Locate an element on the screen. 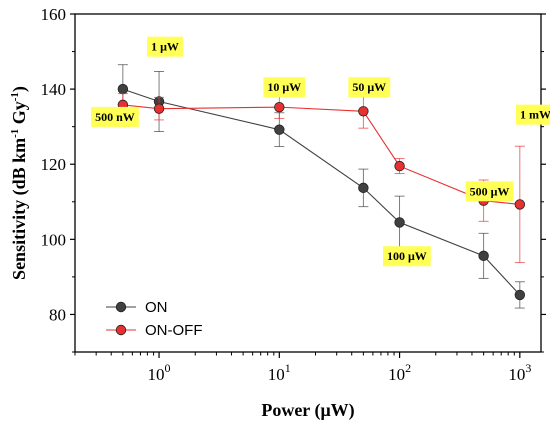 The width and height of the screenshot is (550, 429). annotation-label: 50 μW is located at coordinates (369, 87).